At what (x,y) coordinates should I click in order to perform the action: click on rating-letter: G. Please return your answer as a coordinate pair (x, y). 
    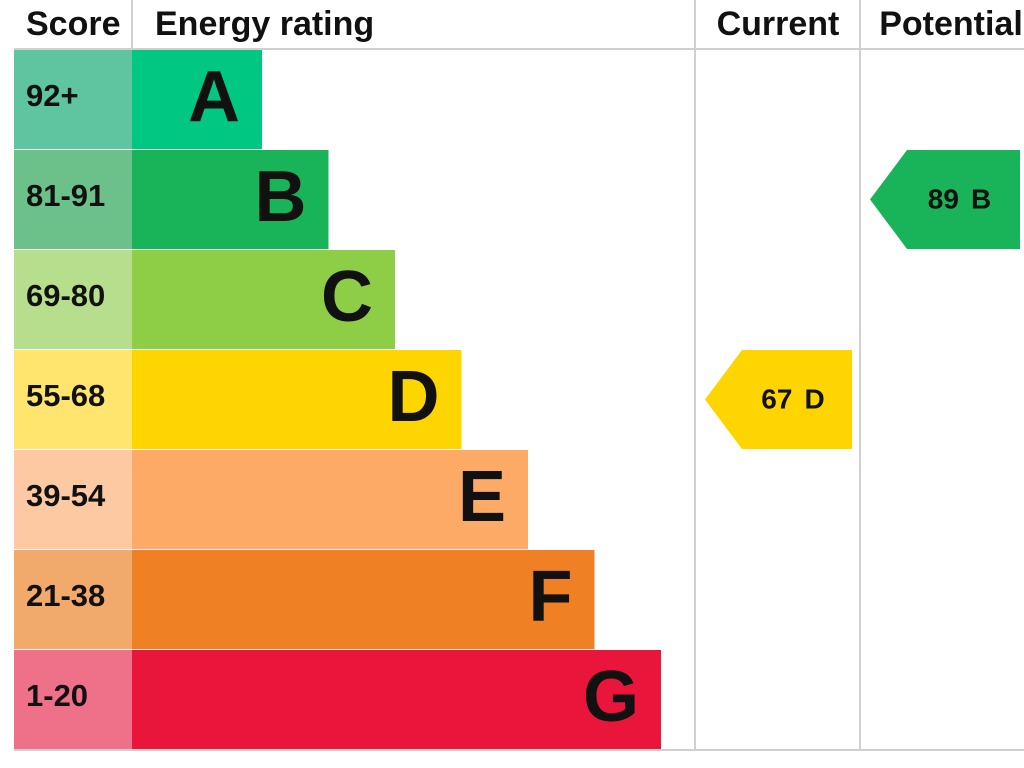
    Looking at the image, I should click on (611, 697).